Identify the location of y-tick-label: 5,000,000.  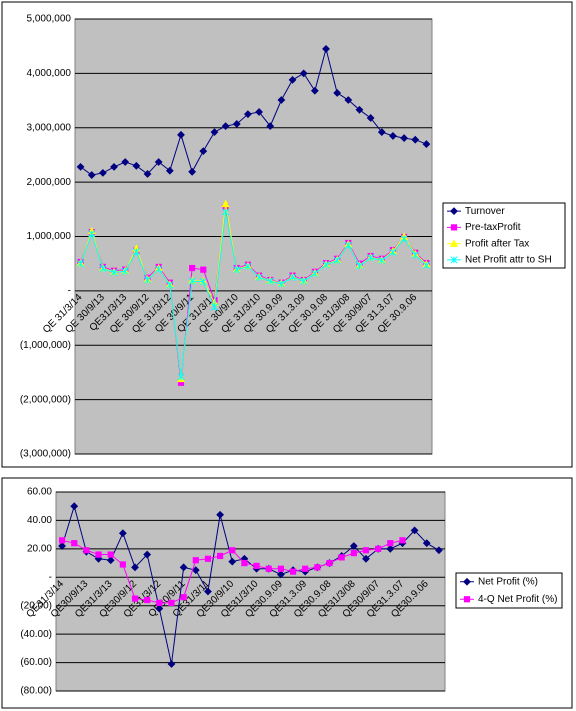
(49, 19).